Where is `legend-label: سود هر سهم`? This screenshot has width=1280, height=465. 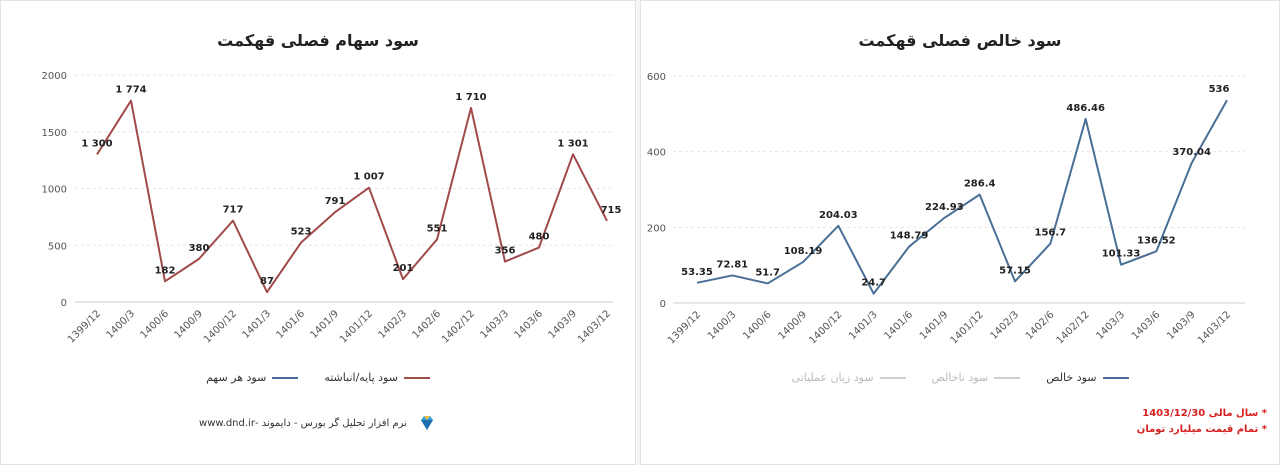 legend-label: سود هر سهم is located at coordinates (236, 377).